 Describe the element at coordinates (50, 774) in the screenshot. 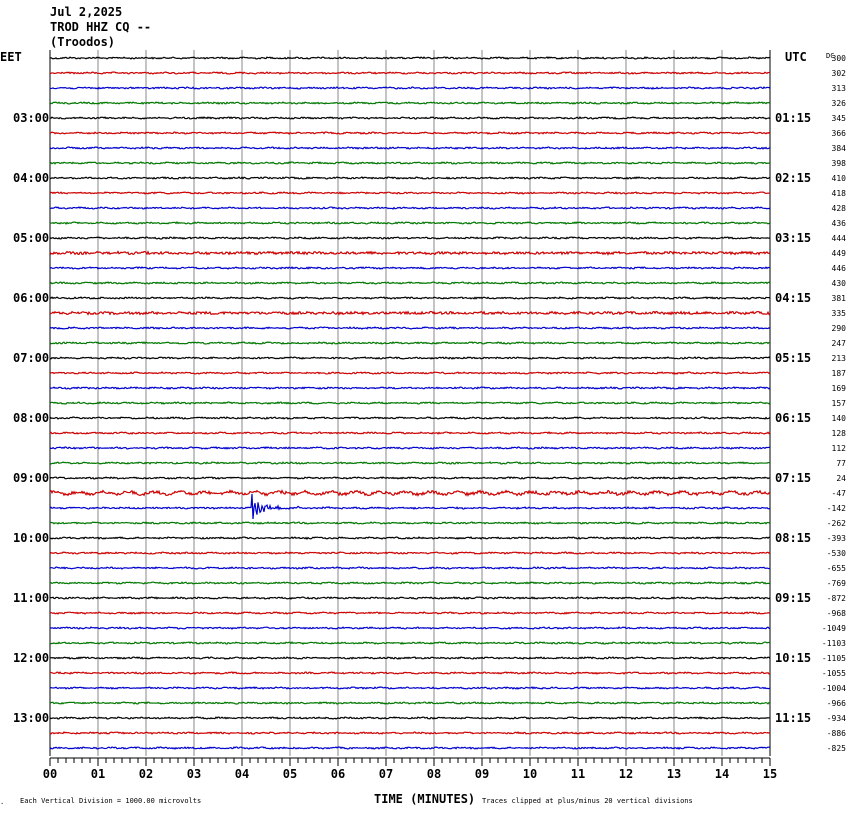

I see `x-tick-label: 00` at that location.